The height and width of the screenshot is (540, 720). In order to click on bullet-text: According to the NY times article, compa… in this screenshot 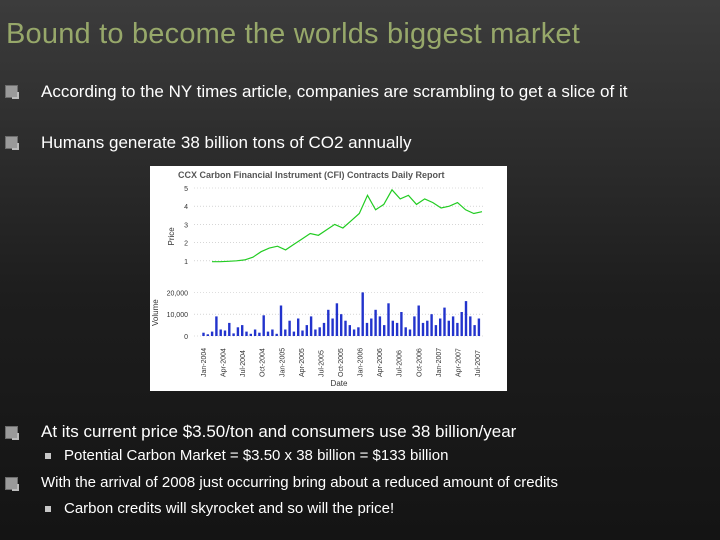, I will do `click(334, 91)`.